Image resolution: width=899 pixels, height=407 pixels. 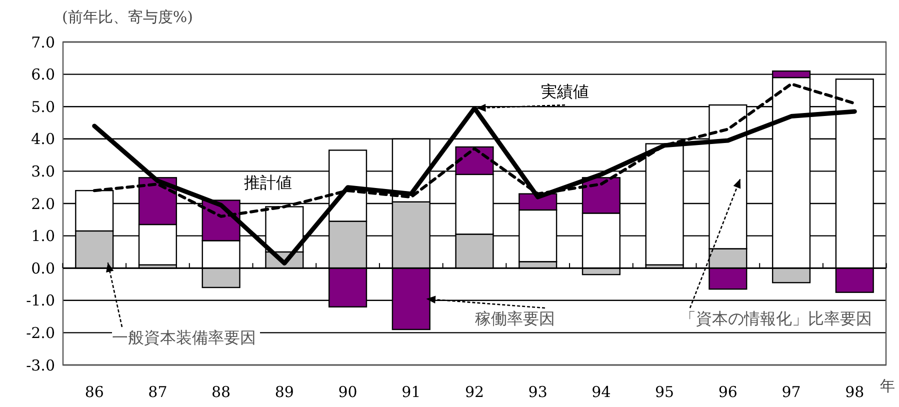 I want to click on x-tick-label: 93, so click(x=538, y=392).